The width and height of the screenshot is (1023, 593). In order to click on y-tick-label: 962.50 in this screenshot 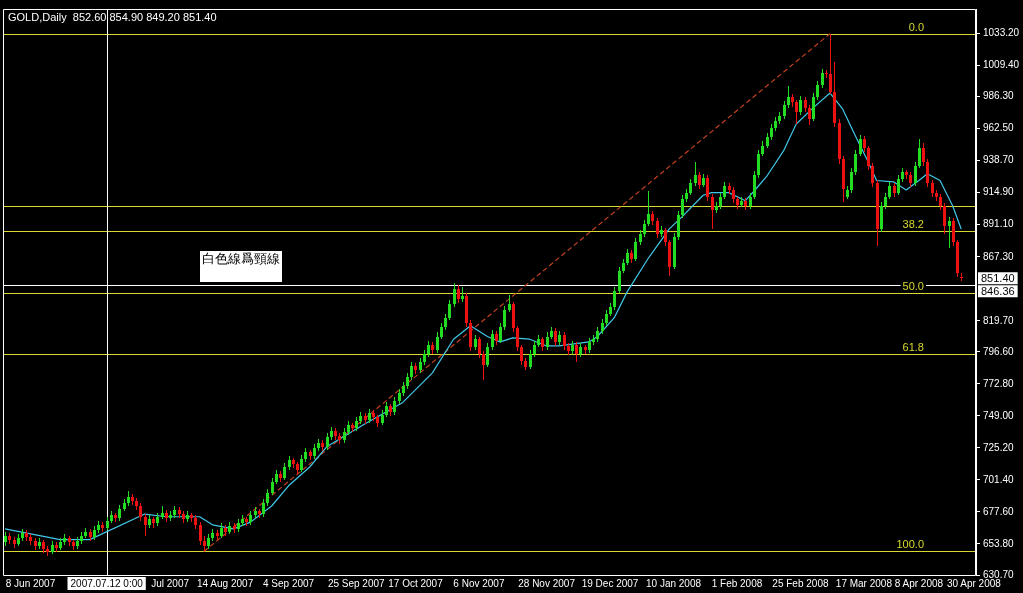, I will do `click(999, 128)`.